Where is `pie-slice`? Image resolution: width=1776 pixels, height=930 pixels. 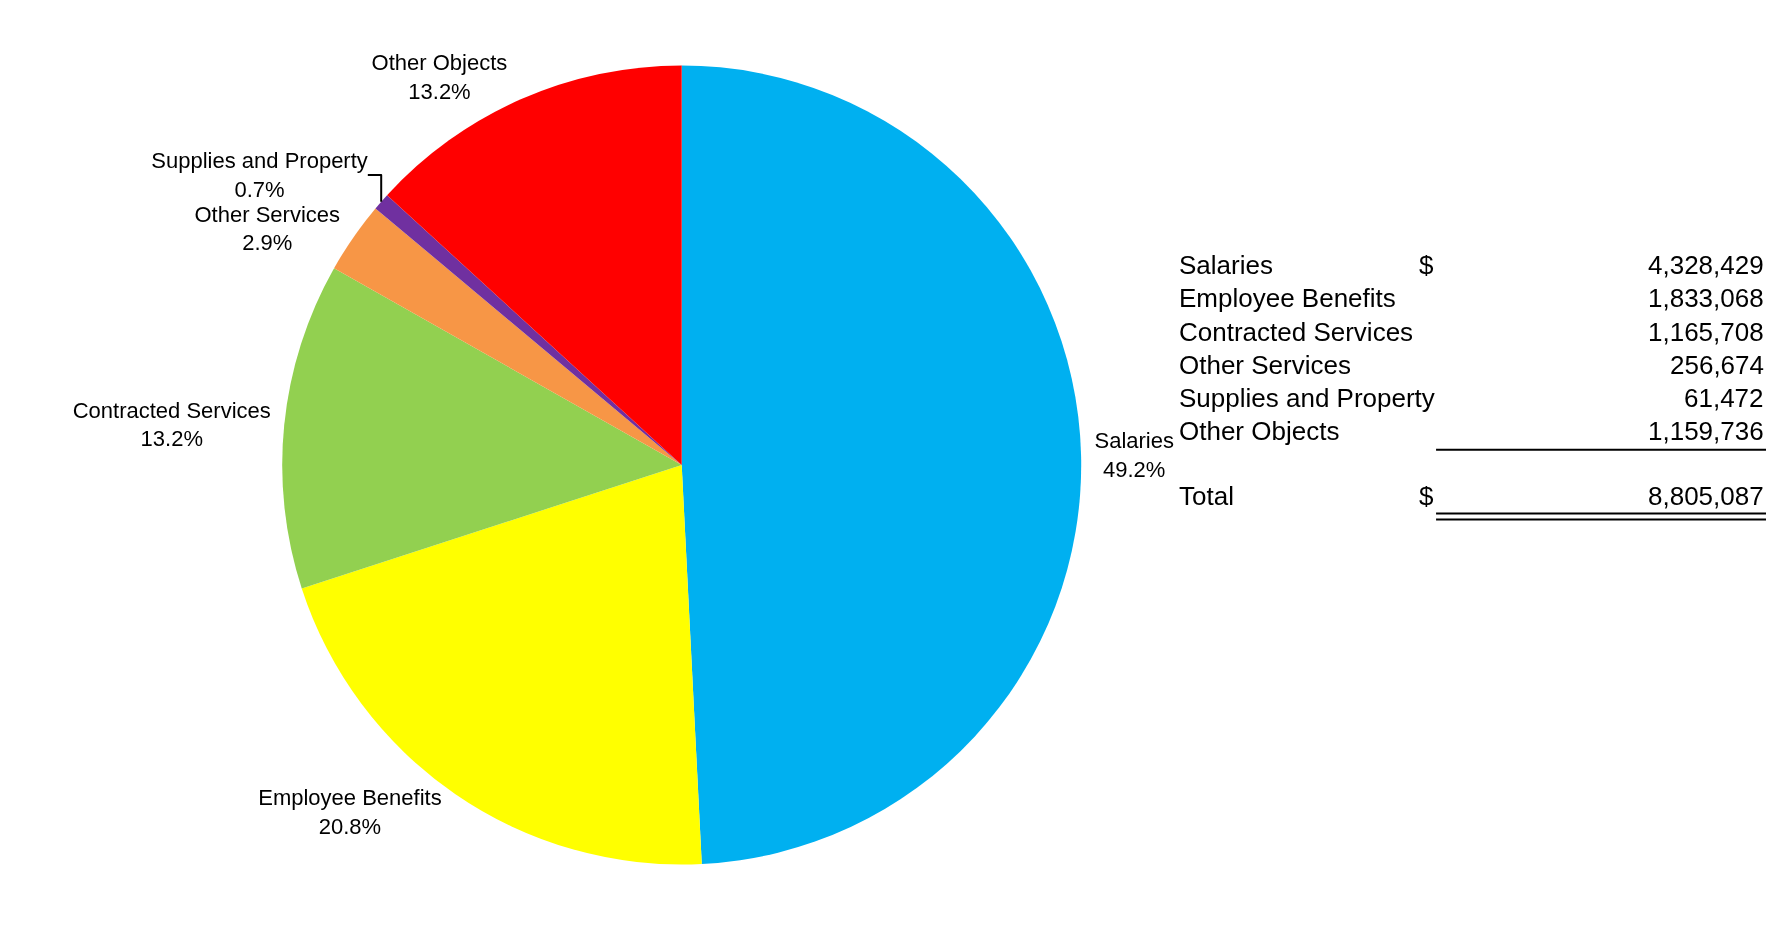
pie-slice is located at coordinates (482, 428).